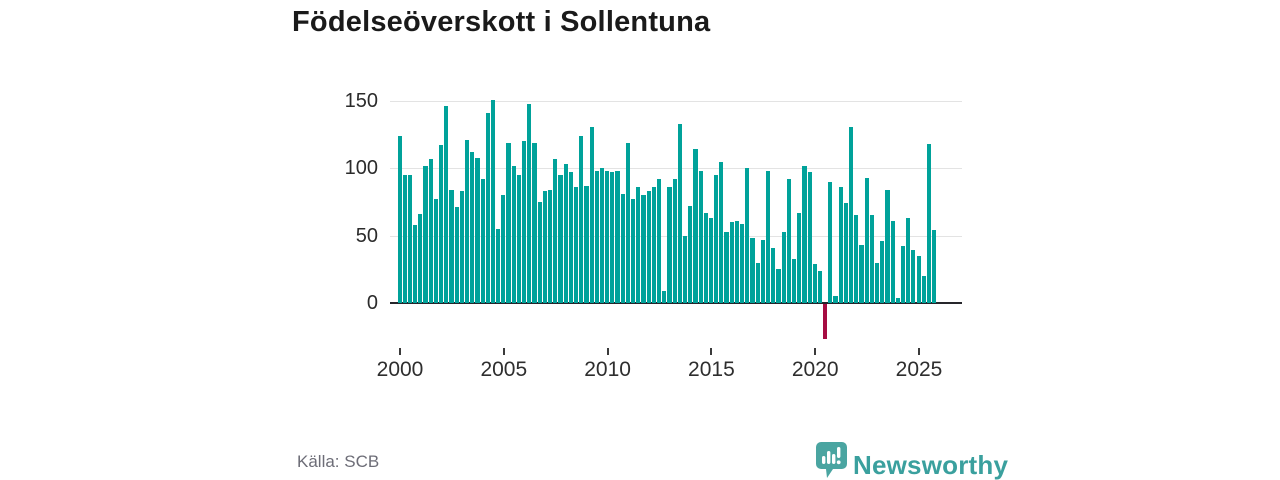 This screenshot has width=1280, height=480. I want to click on newsworthy-logo-icon, so click(831, 460).